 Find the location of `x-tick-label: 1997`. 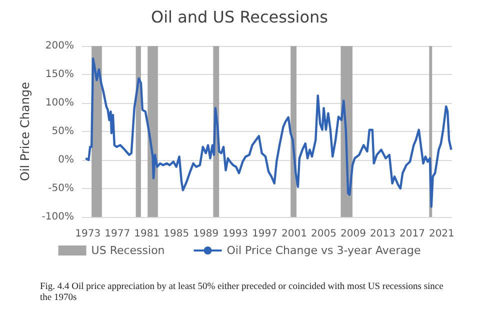

x-tick-label: 1997 is located at coordinates (265, 234).